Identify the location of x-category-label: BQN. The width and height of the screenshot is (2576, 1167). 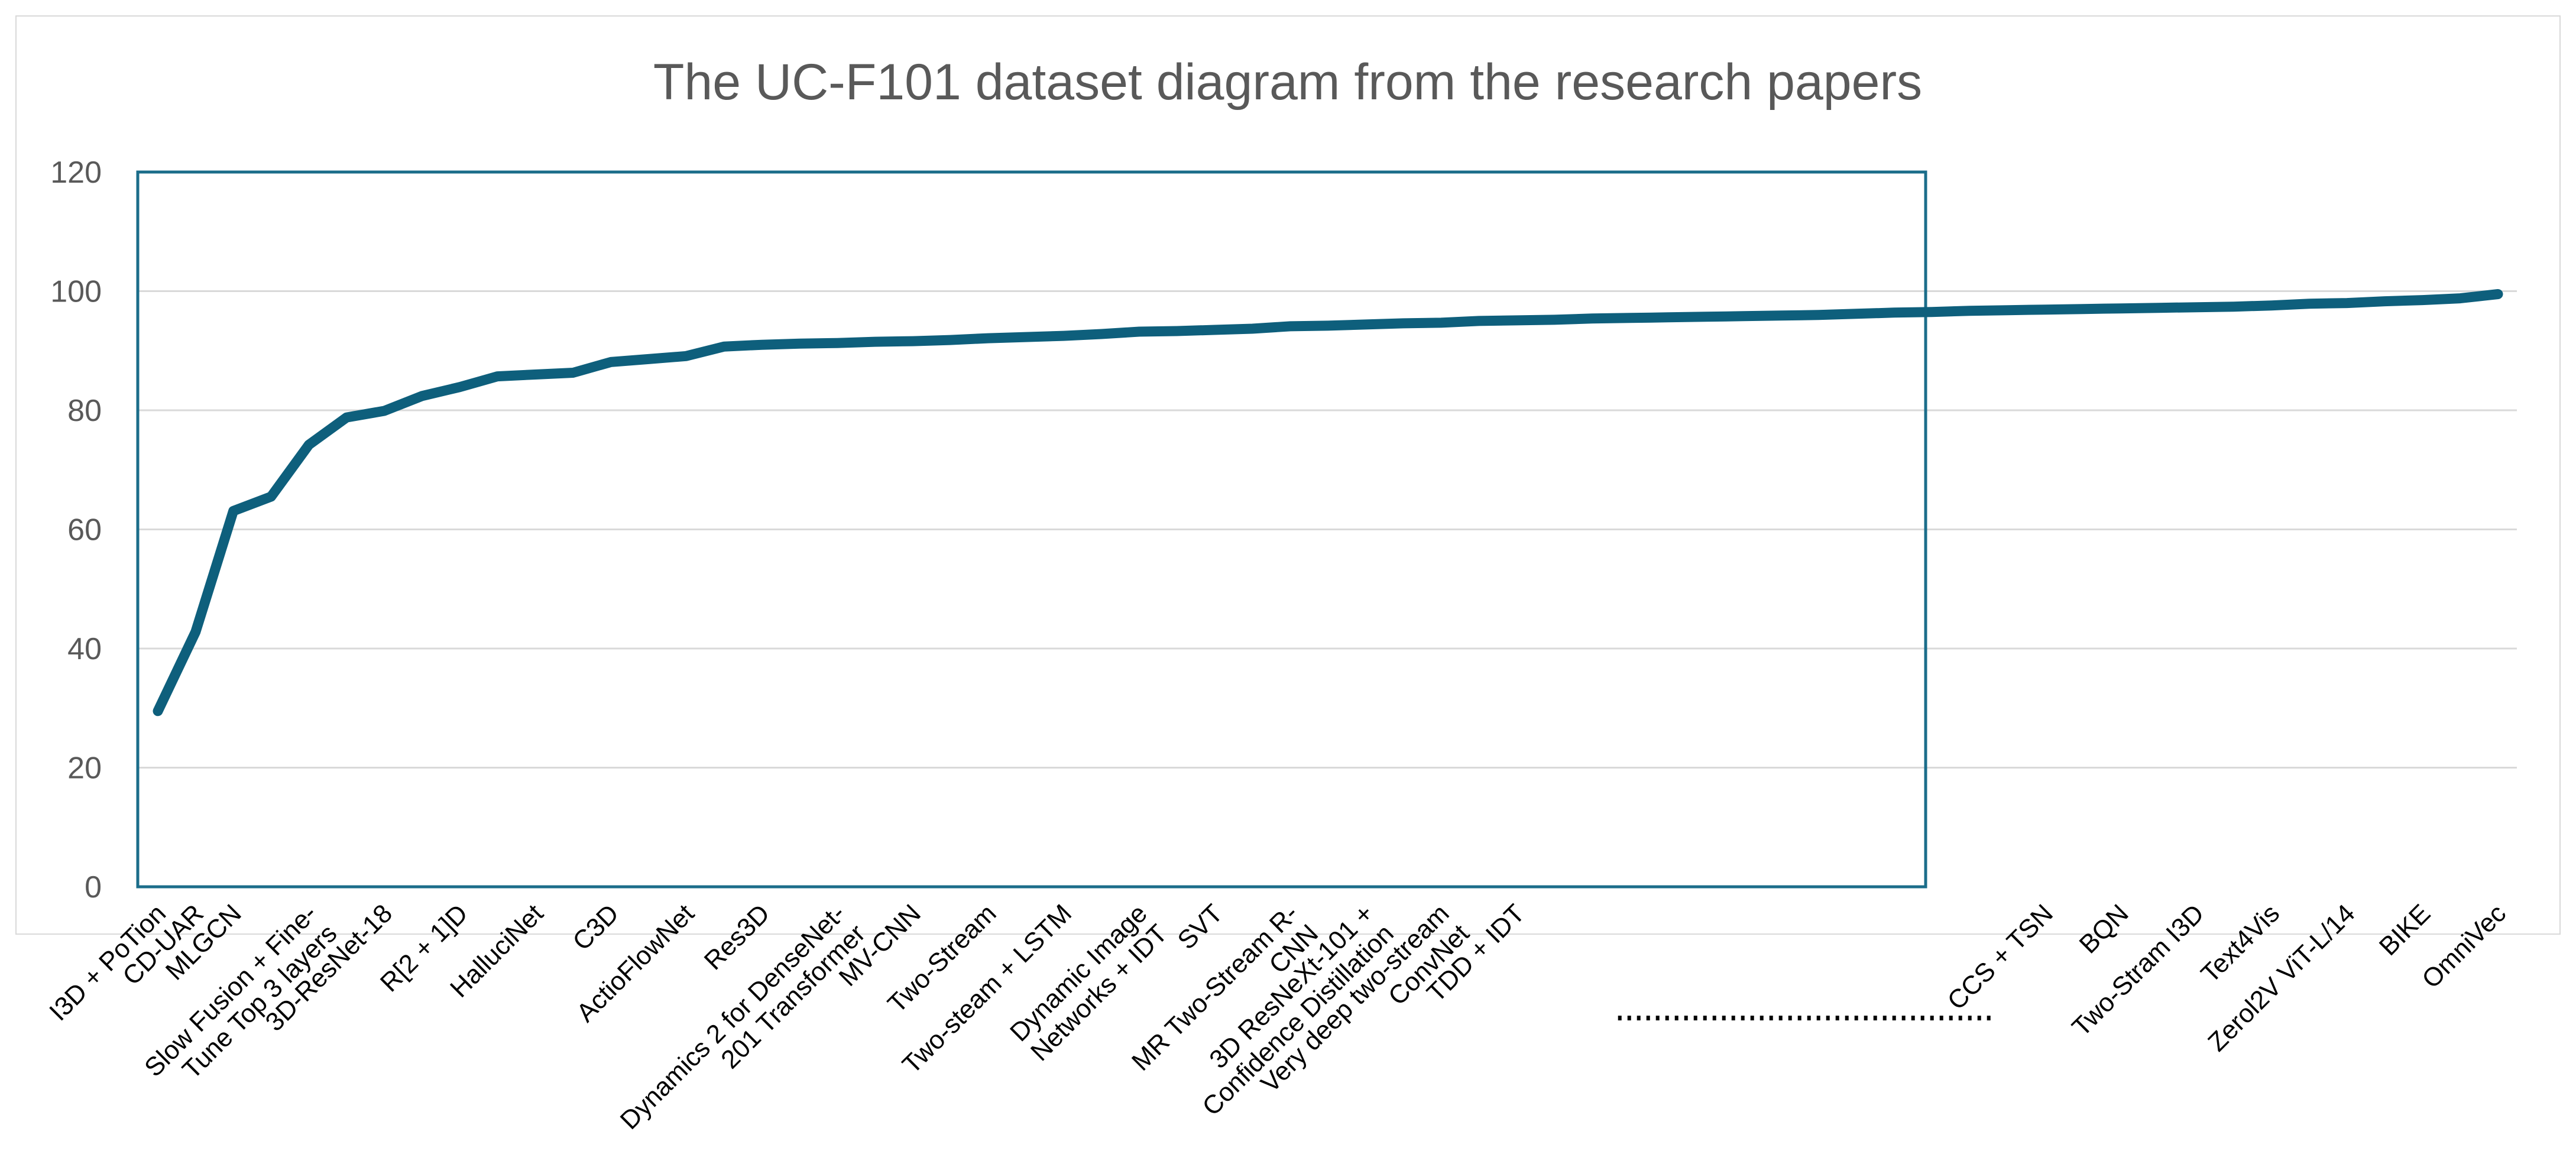
(2104, 929).